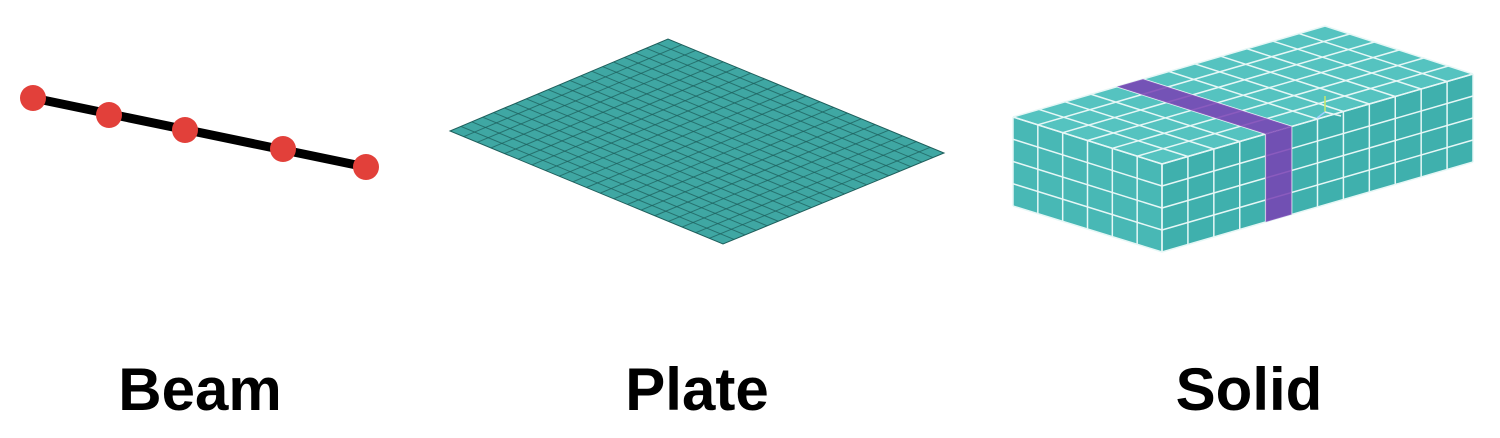 Image resolution: width=1500 pixels, height=438 pixels. Describe the element at coordinates (1278, 174) in the screenshot. I see `highlight-side-strip` at that location.